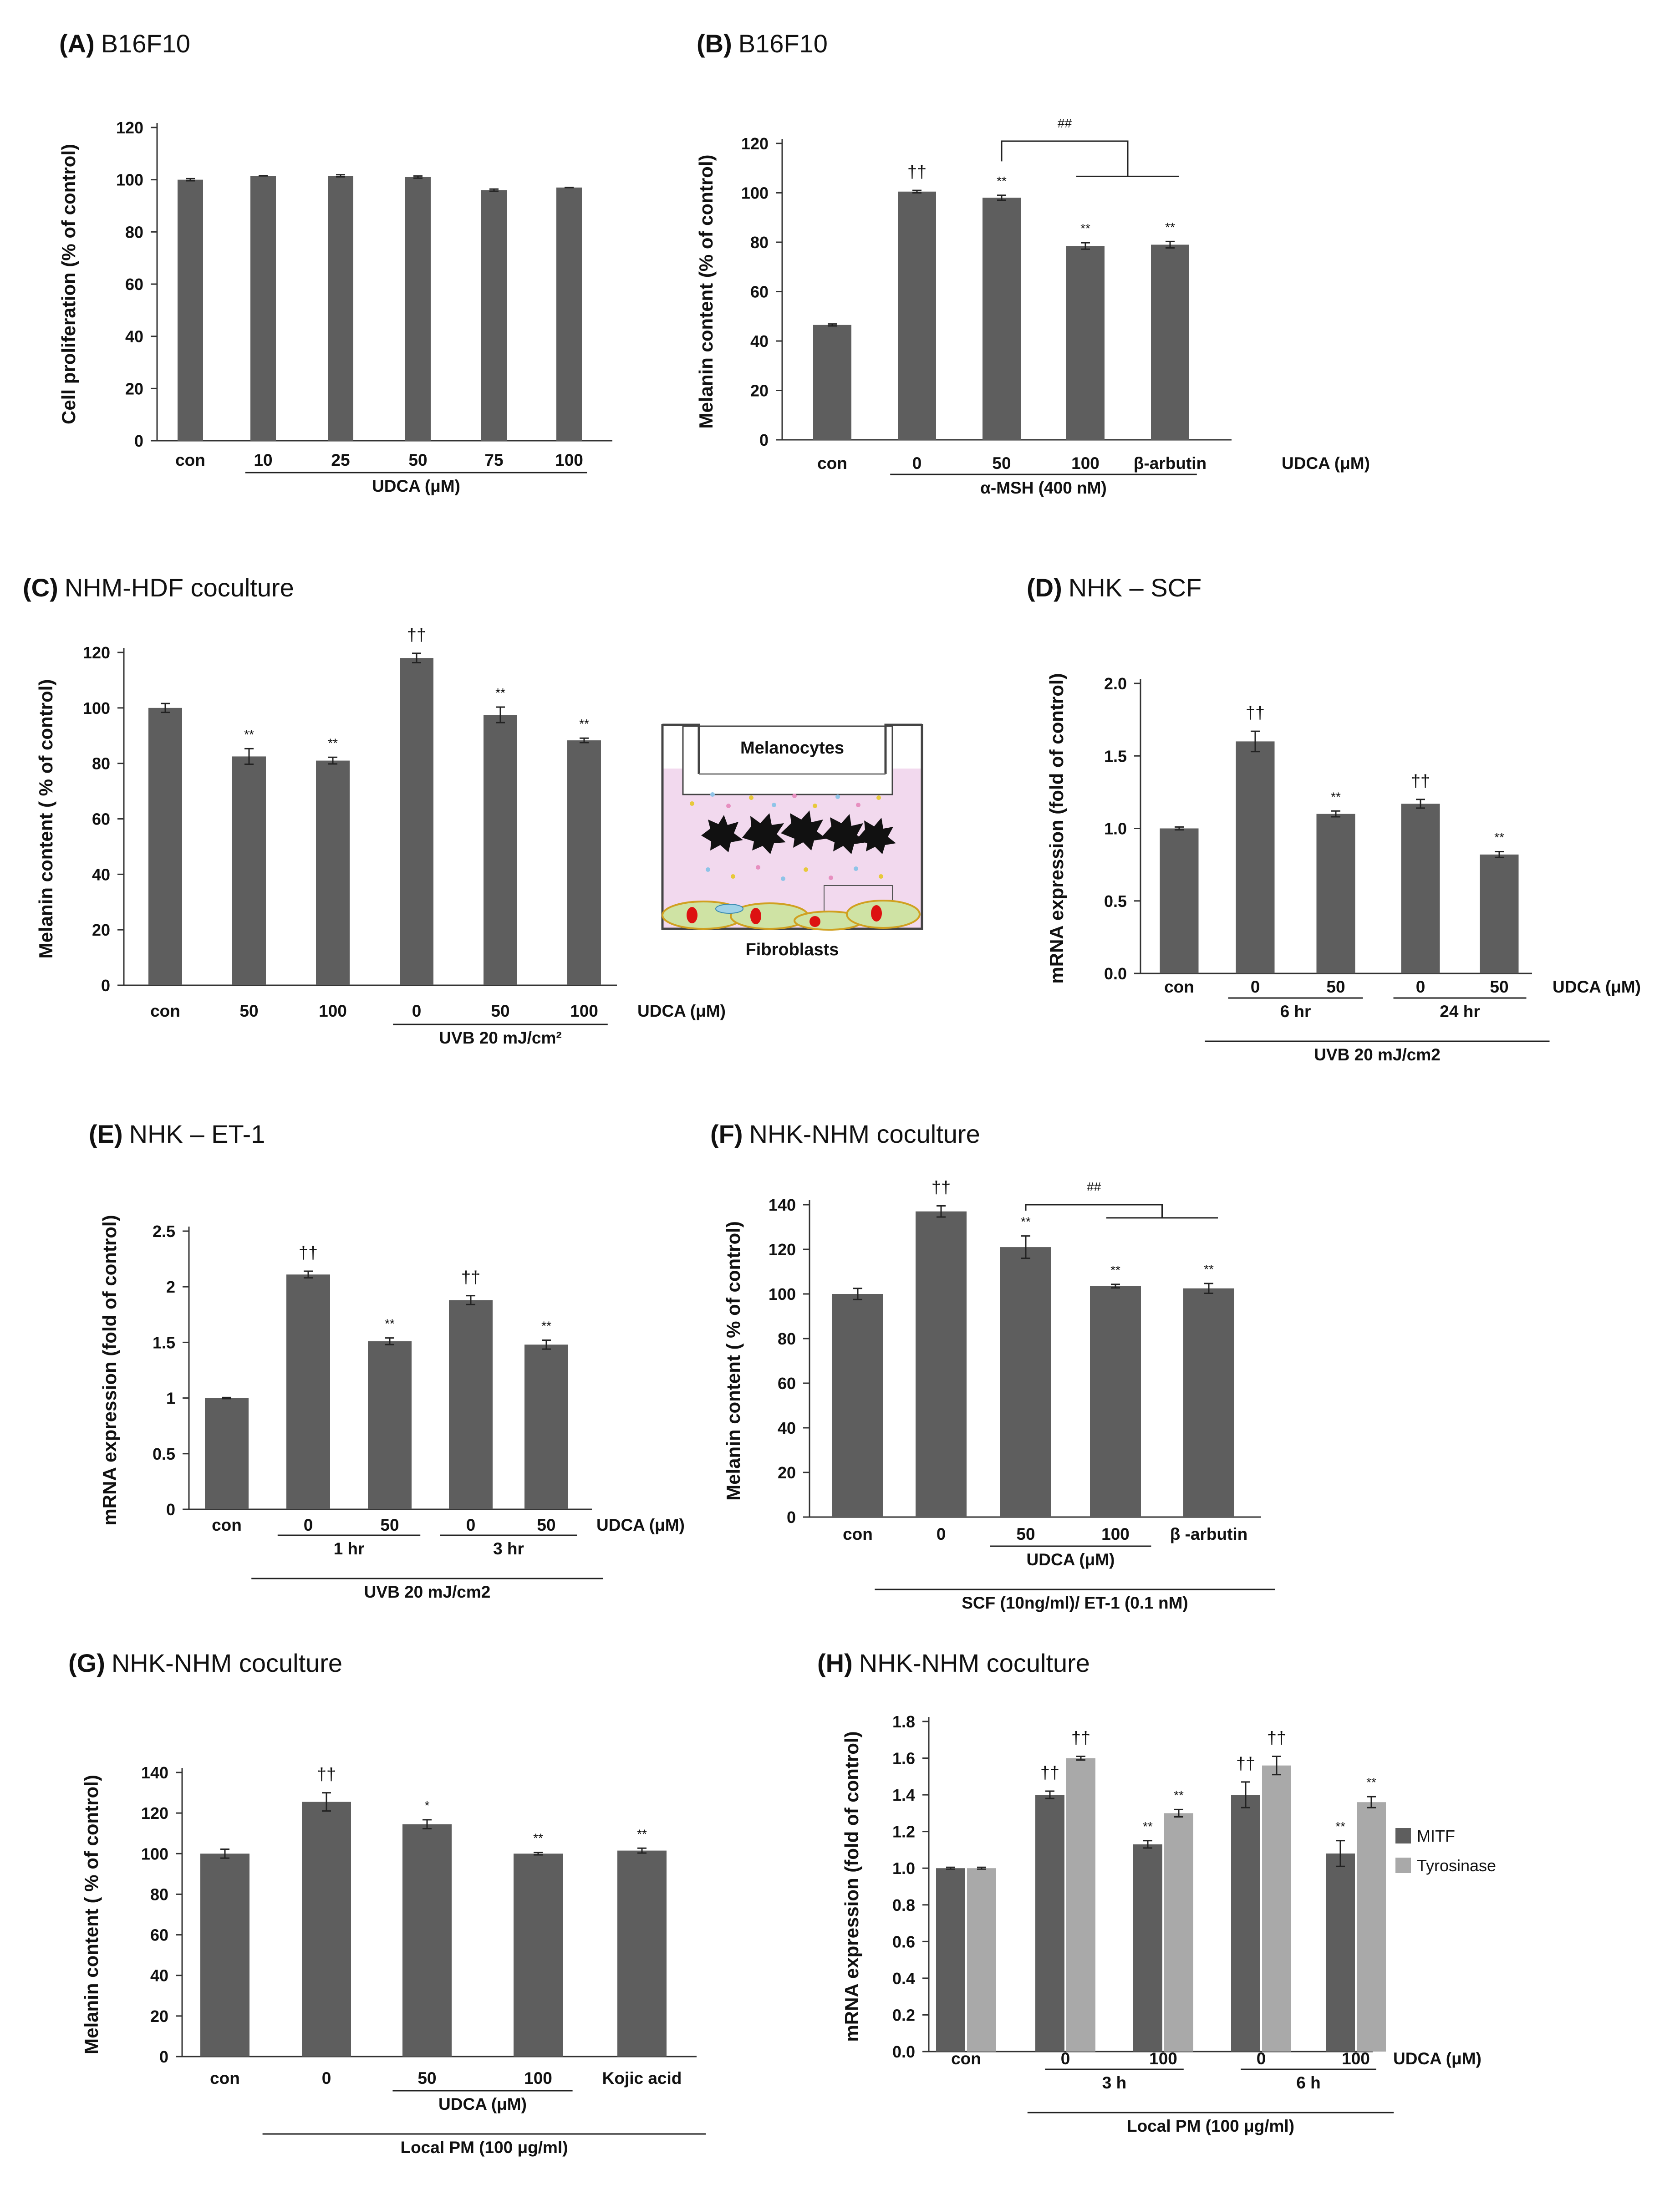 The width and height of the screenshot is (1680, 2205). I want to click on melanocyte-cell, so click(722, 833).